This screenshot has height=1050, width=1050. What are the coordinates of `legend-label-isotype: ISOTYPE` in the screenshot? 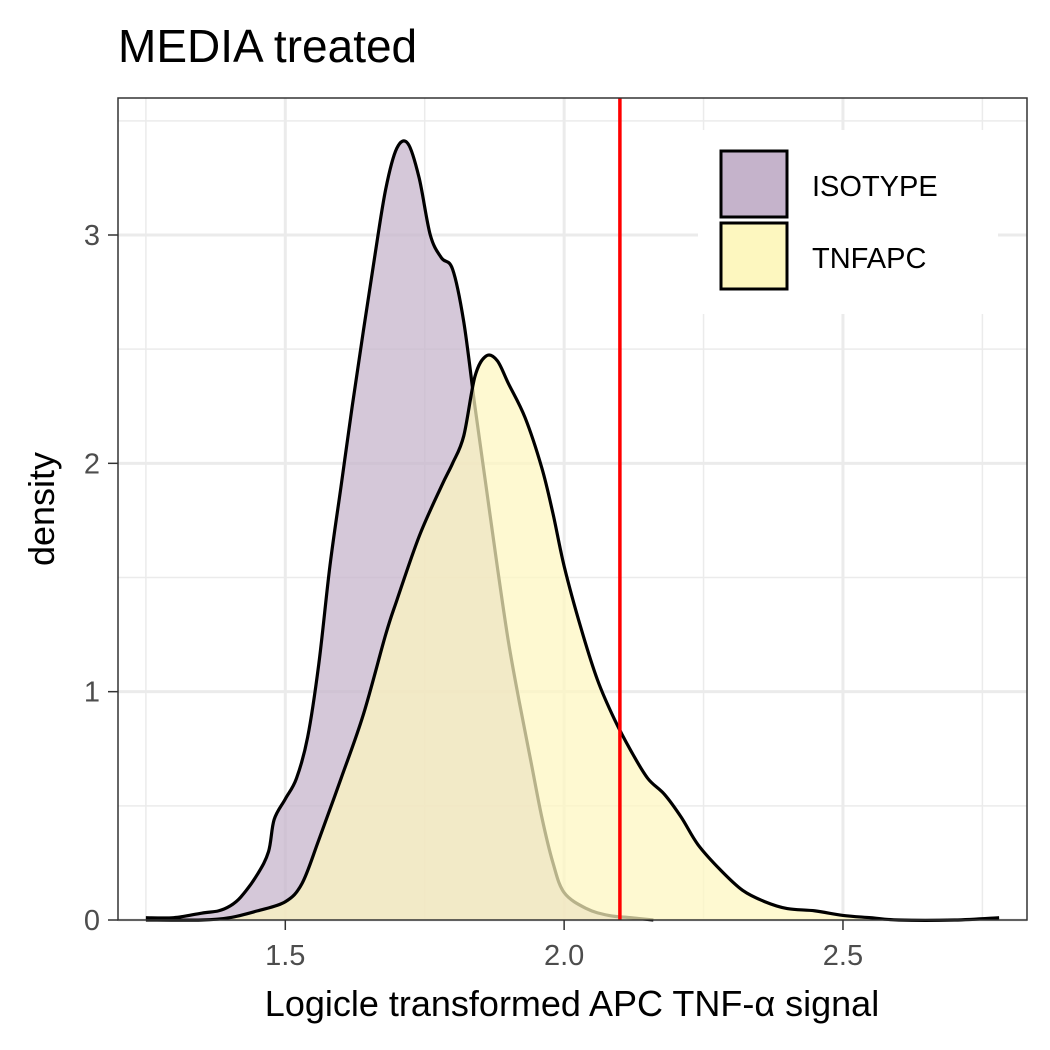 It's located at (875, 187).